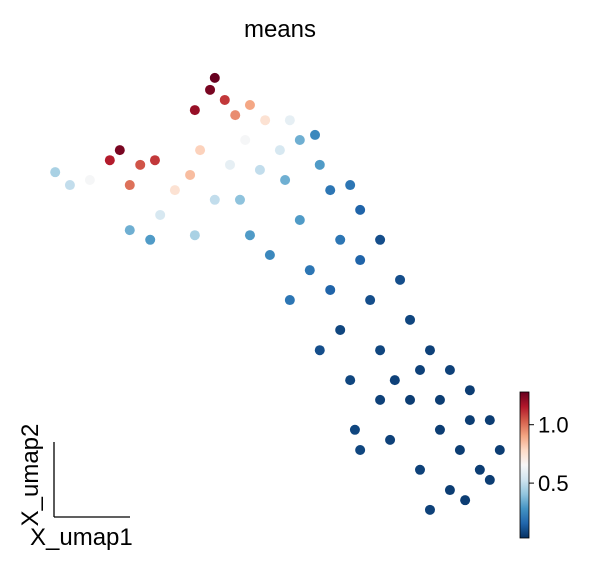 The width and height of the screenshot is (605, 570). What do you see at coordinates (91, 480) in the screenshot?
I see `axis-arrows` at bounding box center [91, 480].